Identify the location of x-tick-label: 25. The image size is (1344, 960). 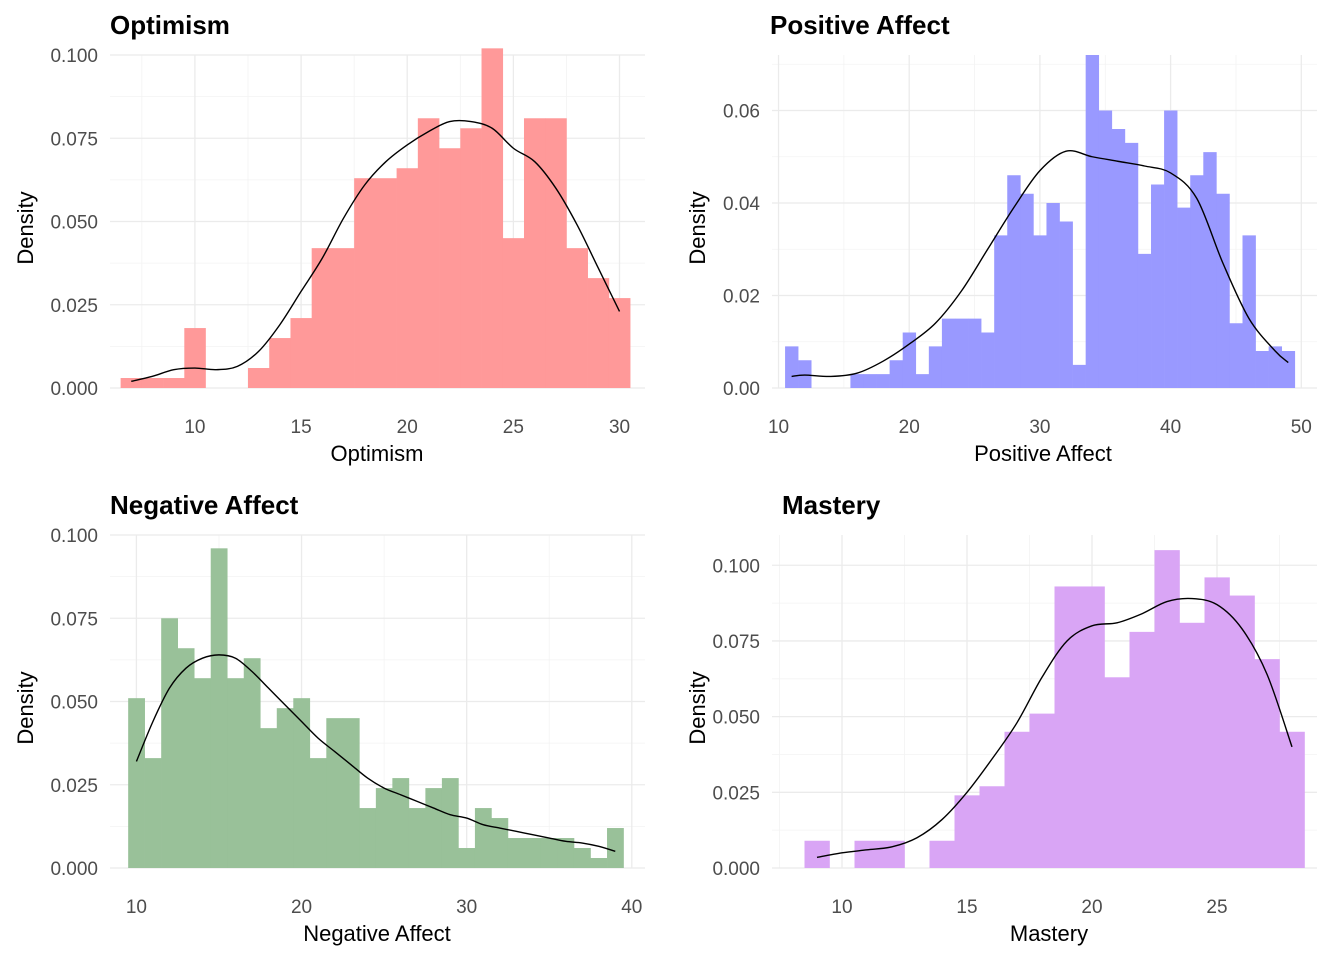
(1216, 907).